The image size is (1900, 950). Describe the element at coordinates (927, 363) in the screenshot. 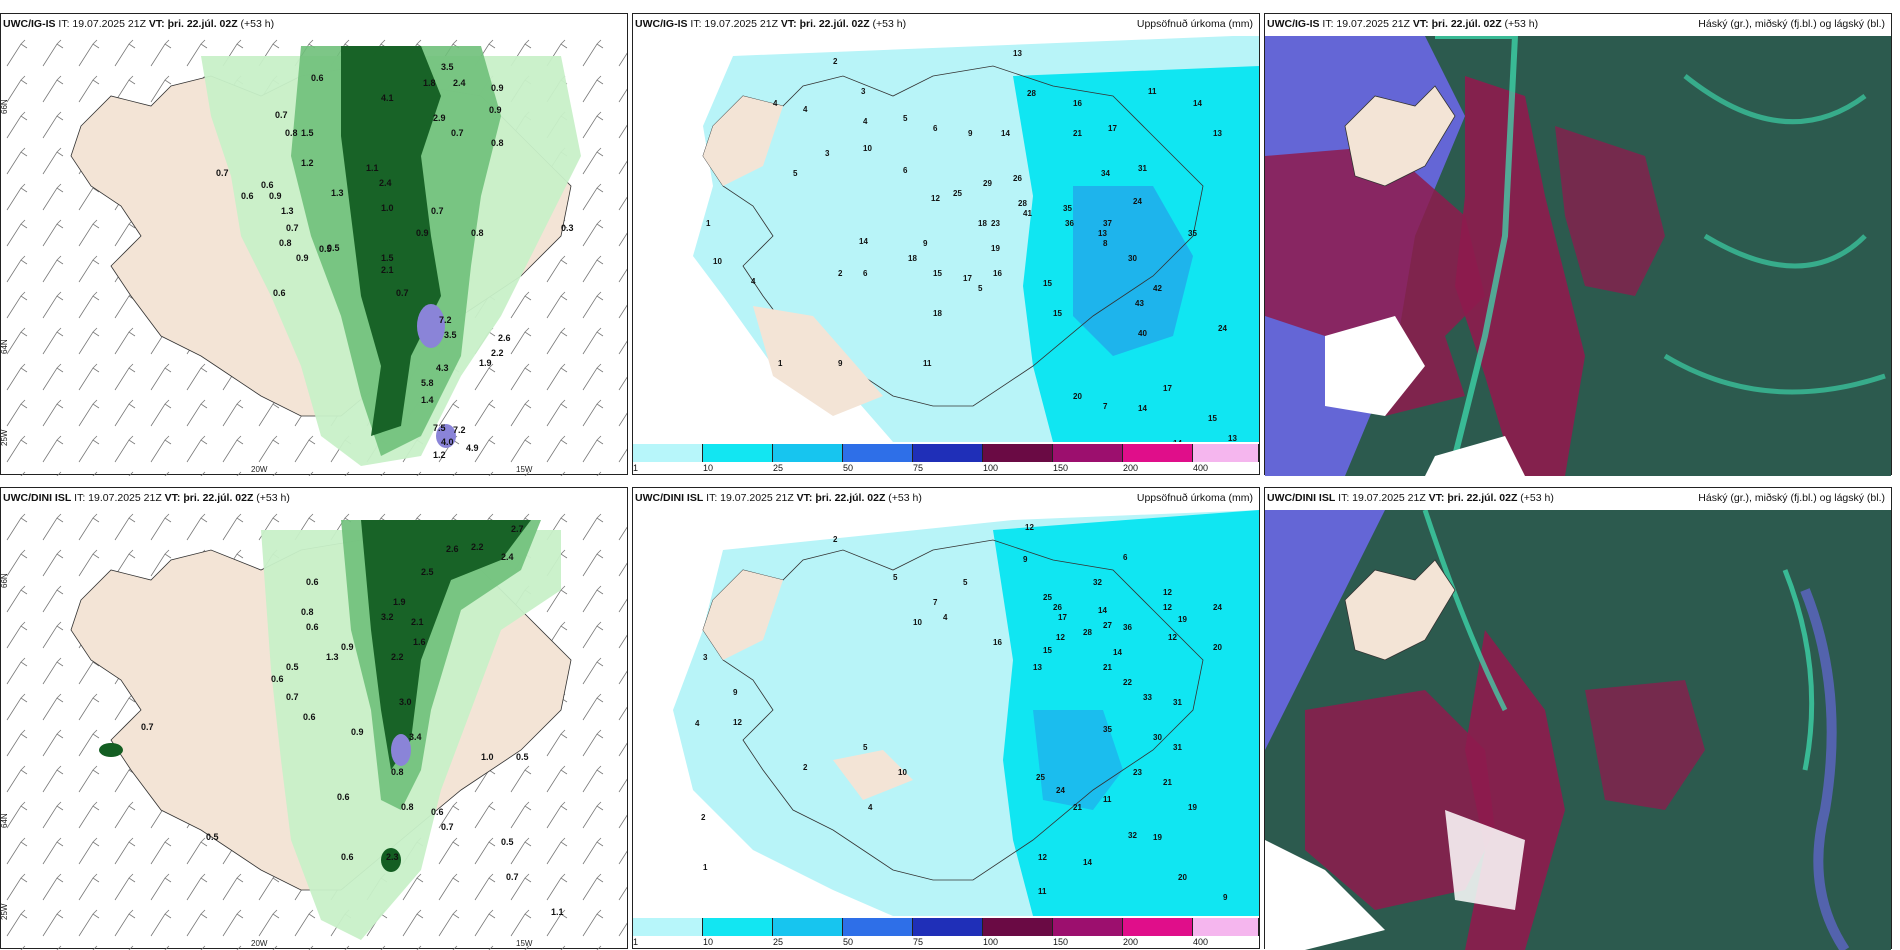

I see `svg-text: 11` at that location.